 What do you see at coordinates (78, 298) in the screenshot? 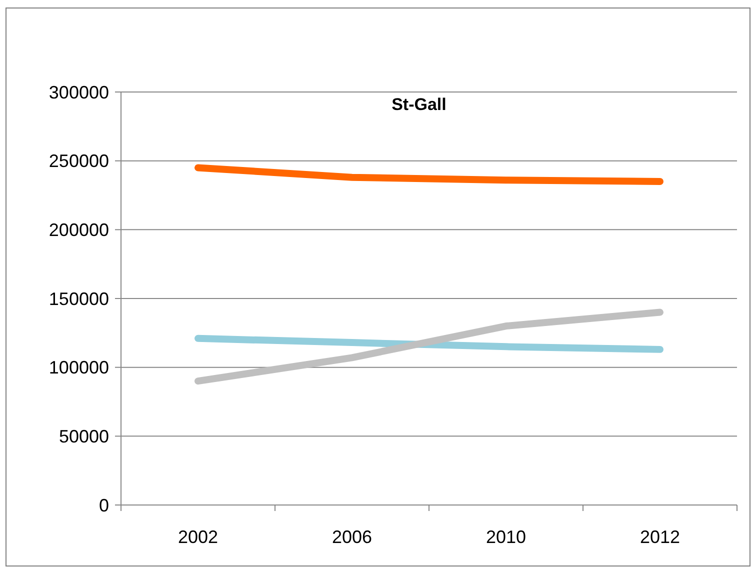
I see `y-tick-label: 150000` at bounding box center [78, 298].